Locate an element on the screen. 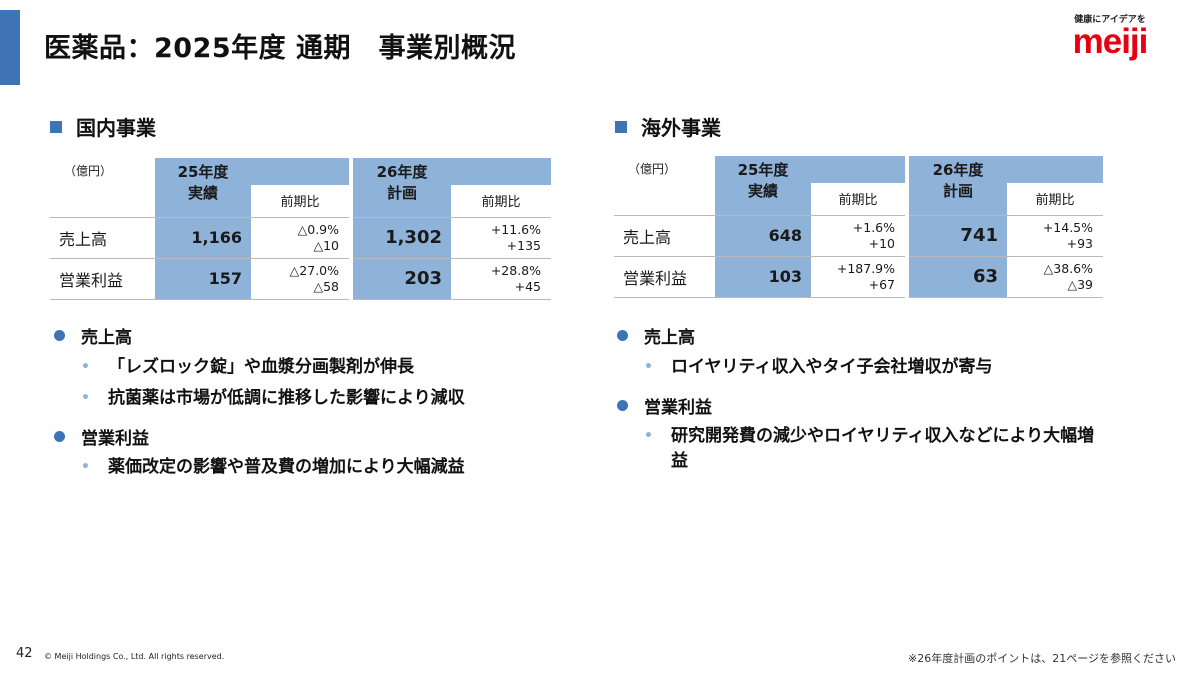  value-fy26: 741 is located at coordinates (957, 235).